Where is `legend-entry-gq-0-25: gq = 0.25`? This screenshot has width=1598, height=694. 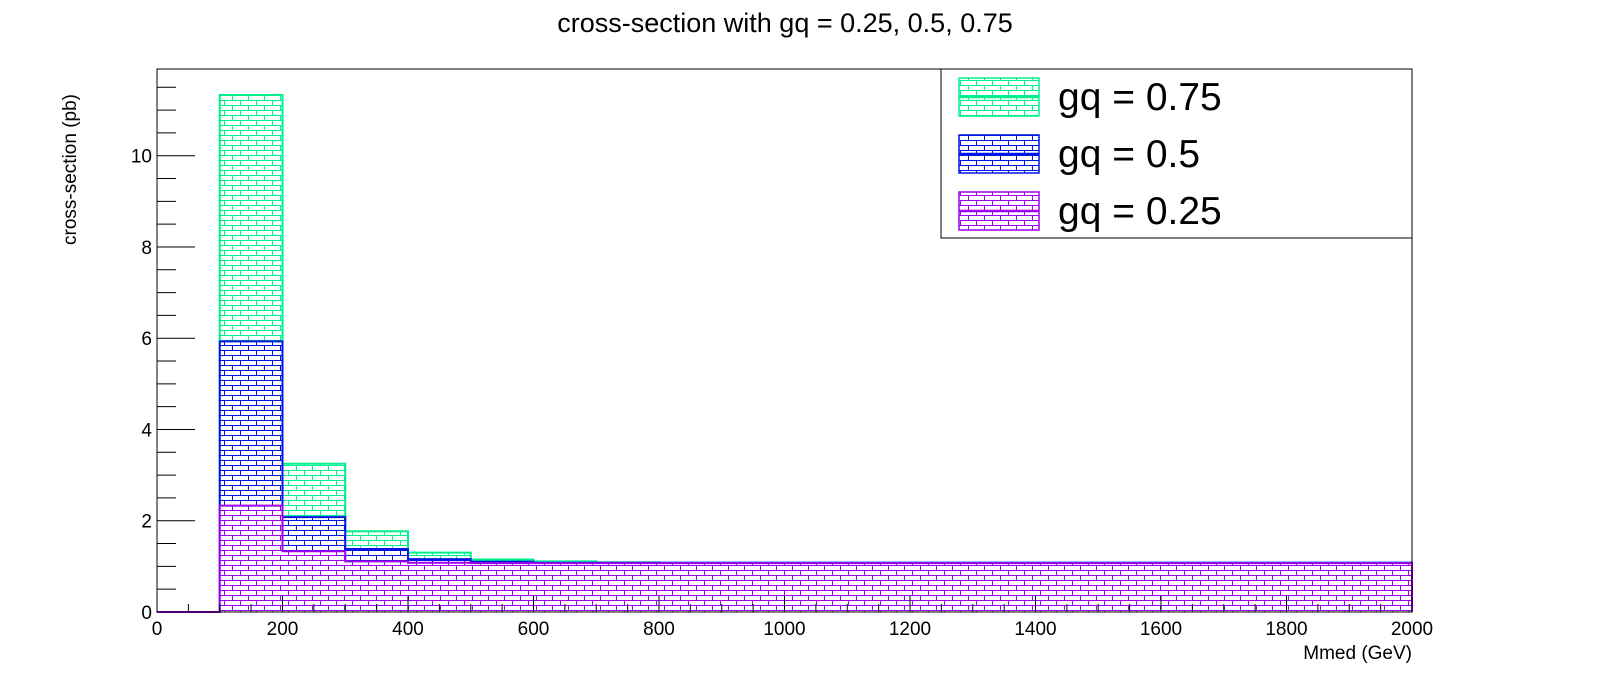
legend-entry-gq-0-25: gq = 0.25 is located at coordinates (1090, 211).